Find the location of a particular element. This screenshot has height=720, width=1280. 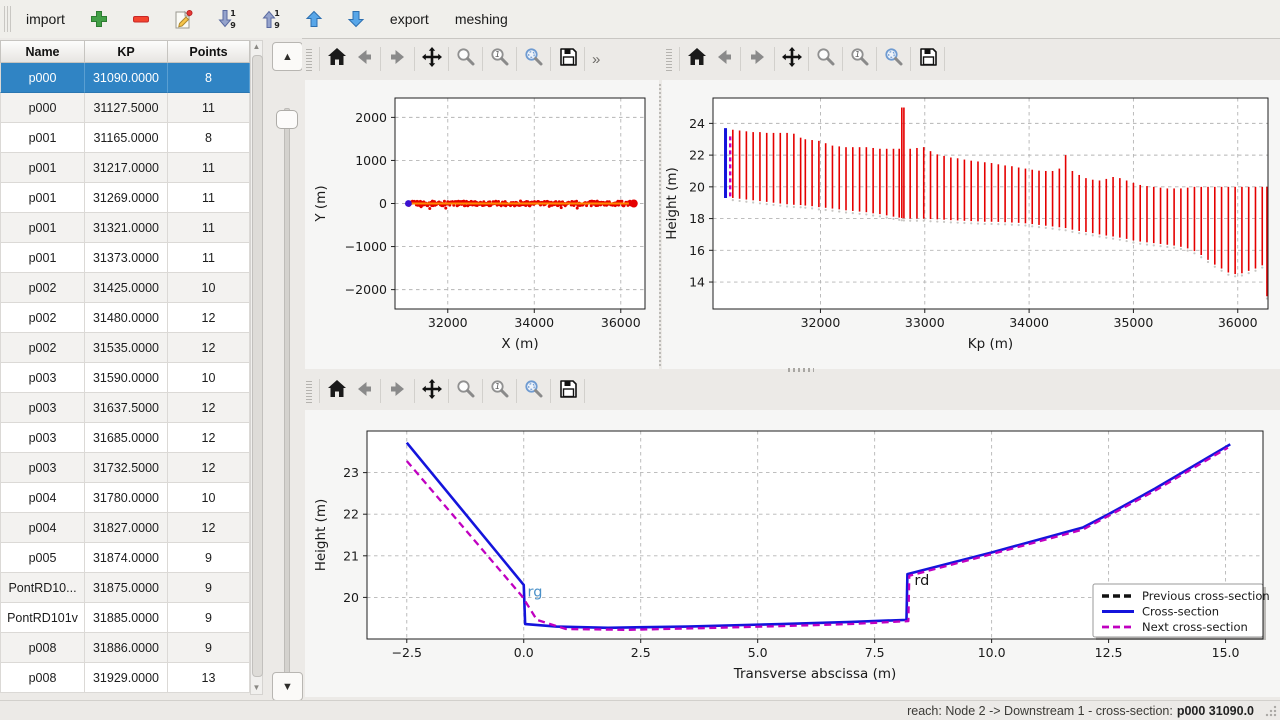

toolbar-overflow-chevron: » is located at coordinates (596, 59).